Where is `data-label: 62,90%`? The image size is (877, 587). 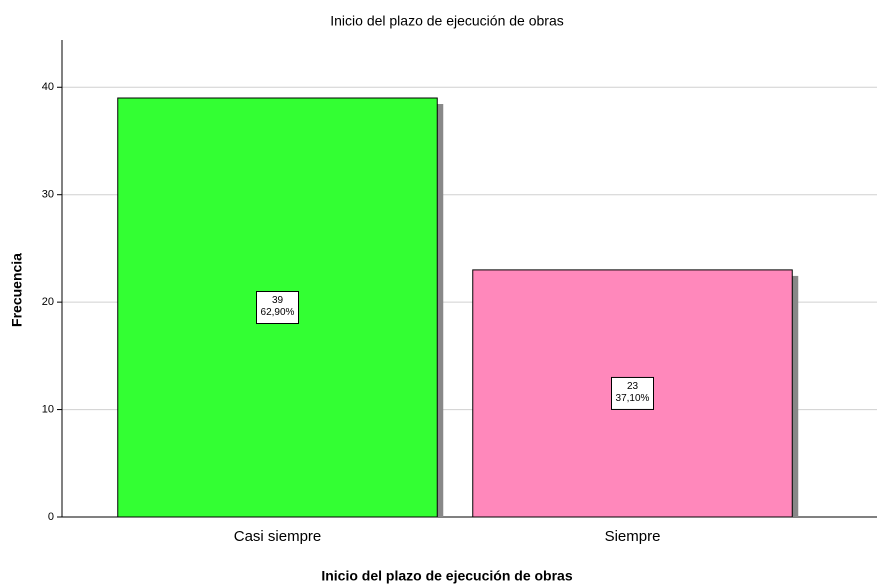 data-label: 62,90% is located at coordinates (278, 312).